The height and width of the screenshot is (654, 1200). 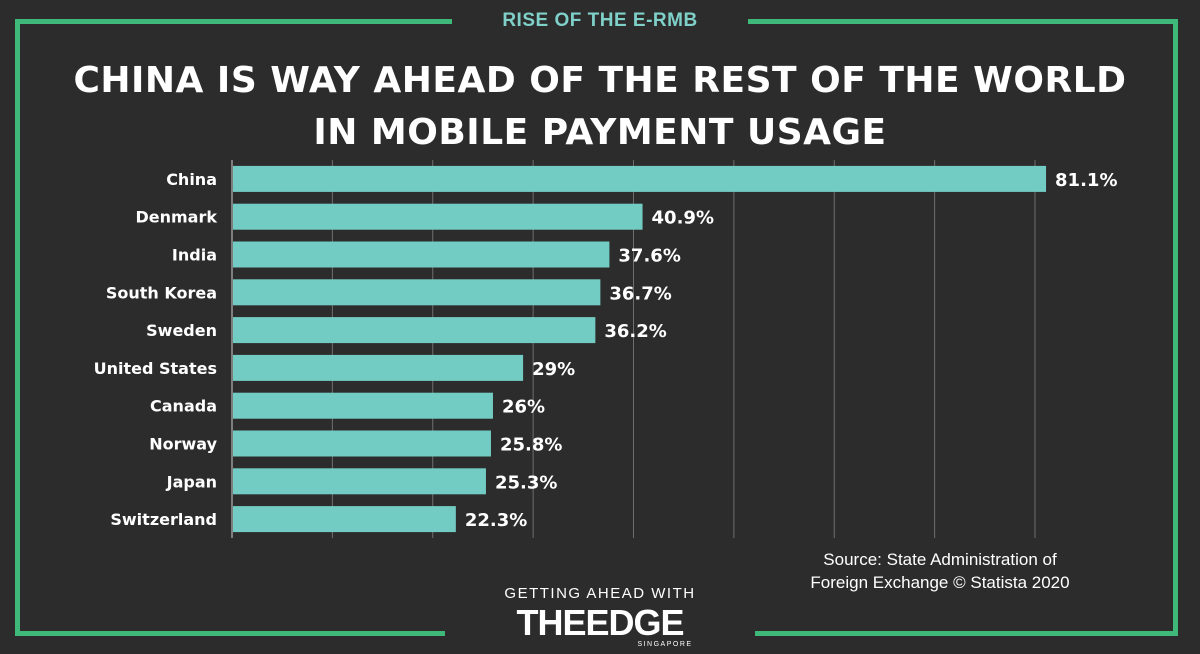 I want to click on source-line-2: Foreign Exchange © Statista 2020, so click(x=940, y=582).